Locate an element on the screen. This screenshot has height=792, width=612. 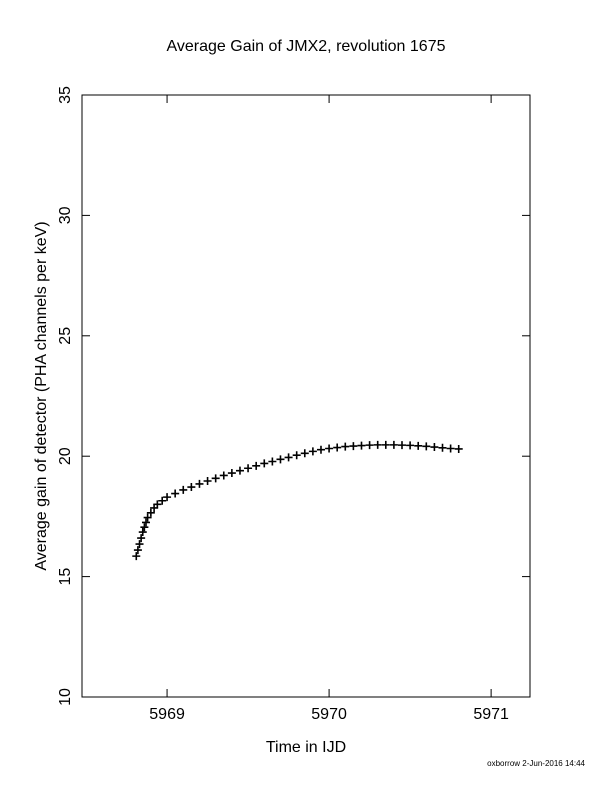
y-tick-label: 15 is located at coordinates (65, 577).